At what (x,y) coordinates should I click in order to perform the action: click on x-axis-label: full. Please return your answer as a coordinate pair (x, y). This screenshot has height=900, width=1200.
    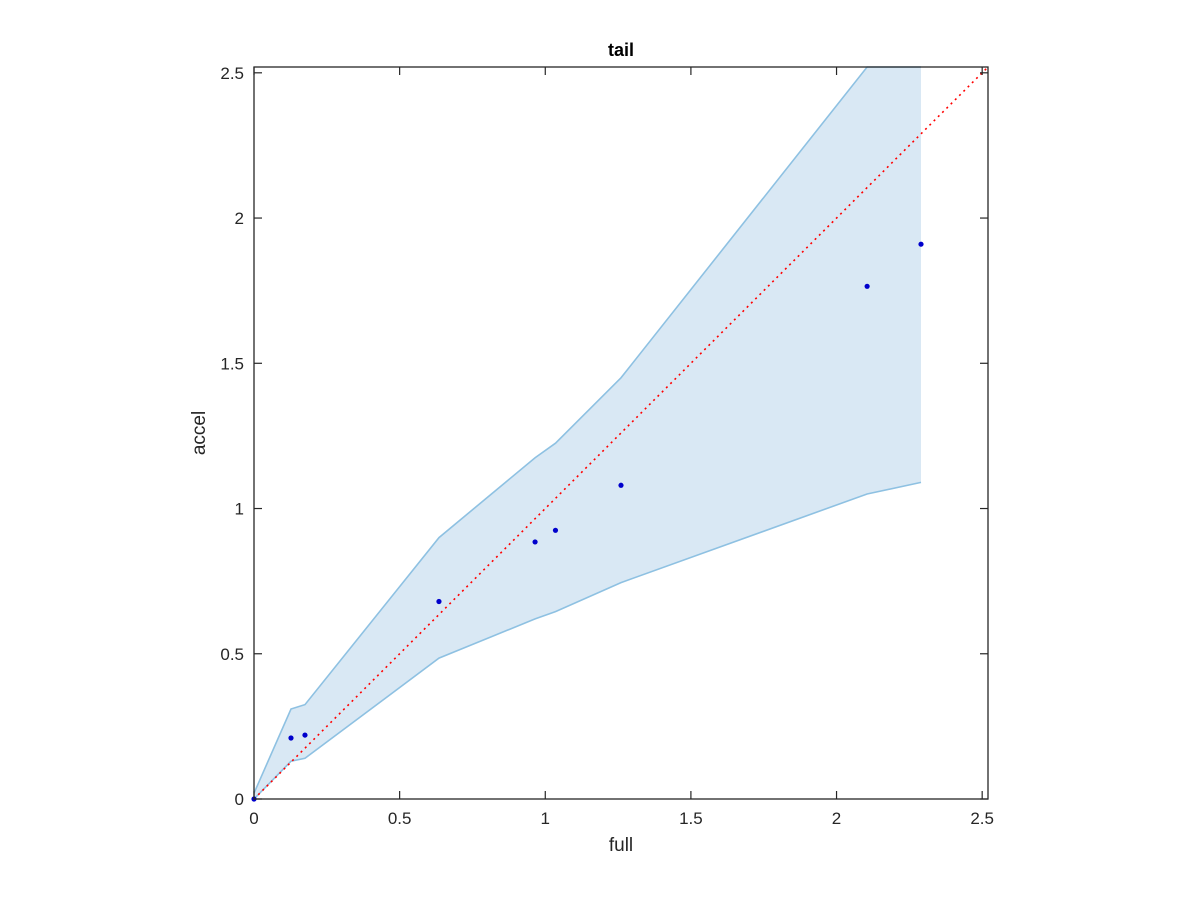
    Looking at the image, I should click on (621, 845).